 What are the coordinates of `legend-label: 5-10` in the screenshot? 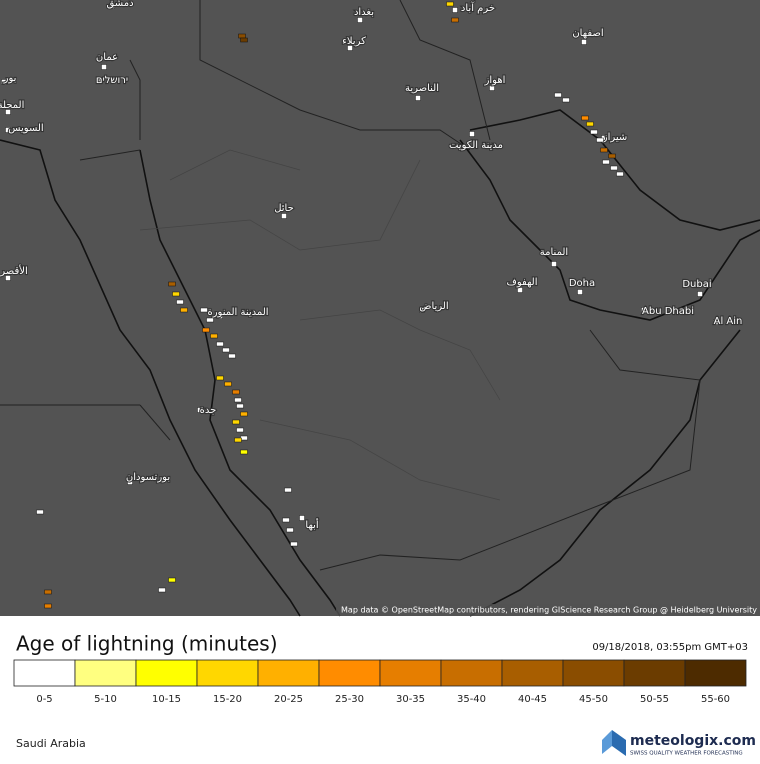 It's located at (105, 699).